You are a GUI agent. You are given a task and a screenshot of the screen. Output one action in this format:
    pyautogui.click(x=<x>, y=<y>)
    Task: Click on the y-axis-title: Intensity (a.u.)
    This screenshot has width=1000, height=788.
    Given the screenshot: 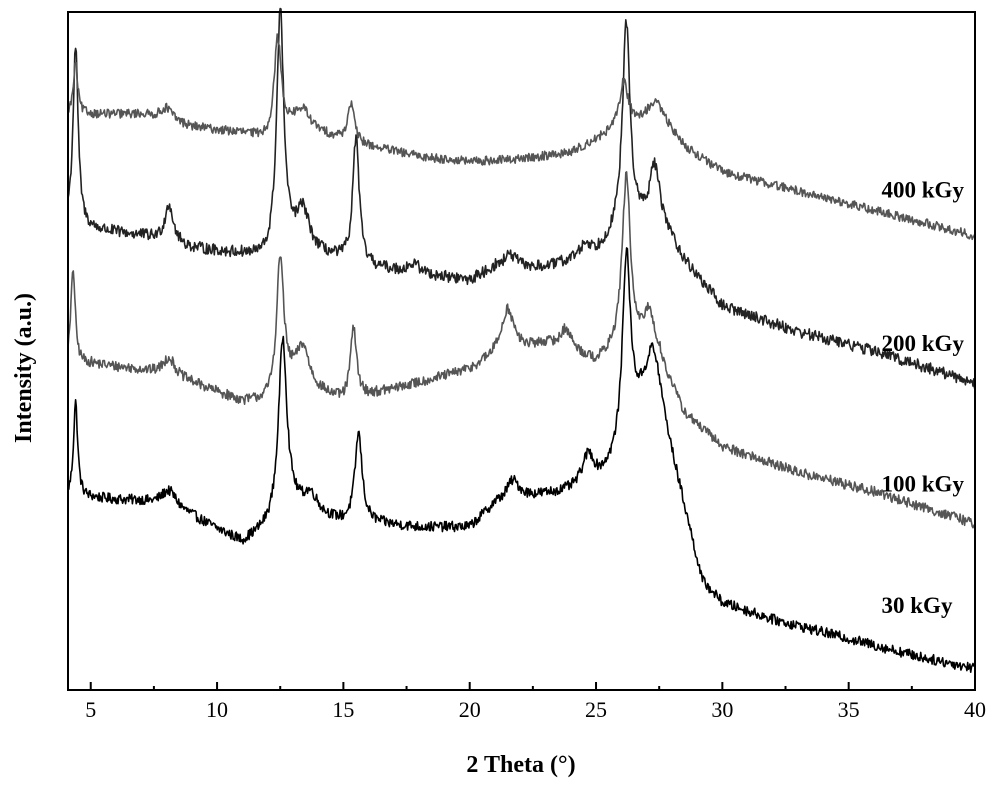 What is the action you would take?
    pyautogui.click(x=24, y=368)
    